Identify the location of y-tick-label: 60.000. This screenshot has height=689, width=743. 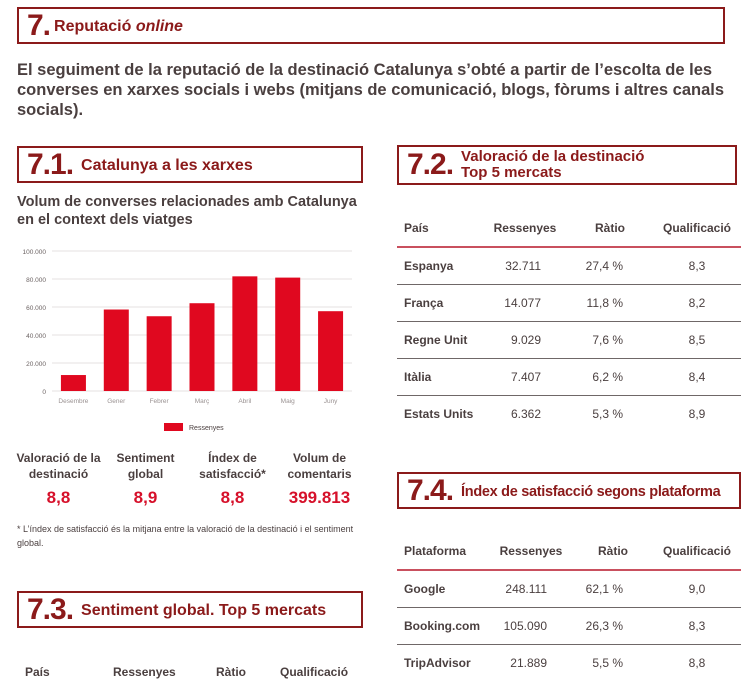
(36, 308).